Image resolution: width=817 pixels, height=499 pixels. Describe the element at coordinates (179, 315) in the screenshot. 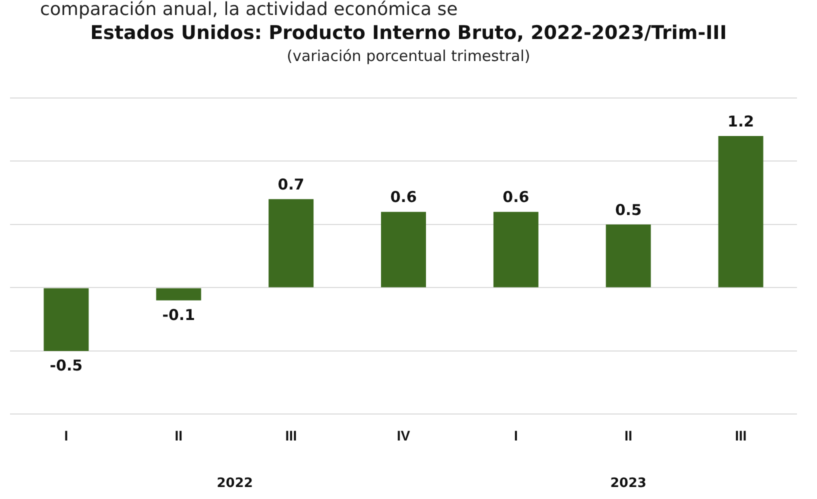

I see `data-label: -0.1` at that location.